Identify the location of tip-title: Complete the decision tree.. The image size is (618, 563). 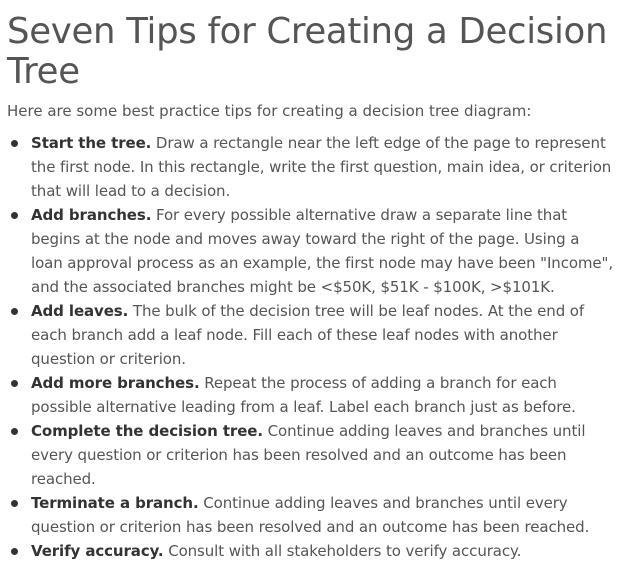
(147, 431).